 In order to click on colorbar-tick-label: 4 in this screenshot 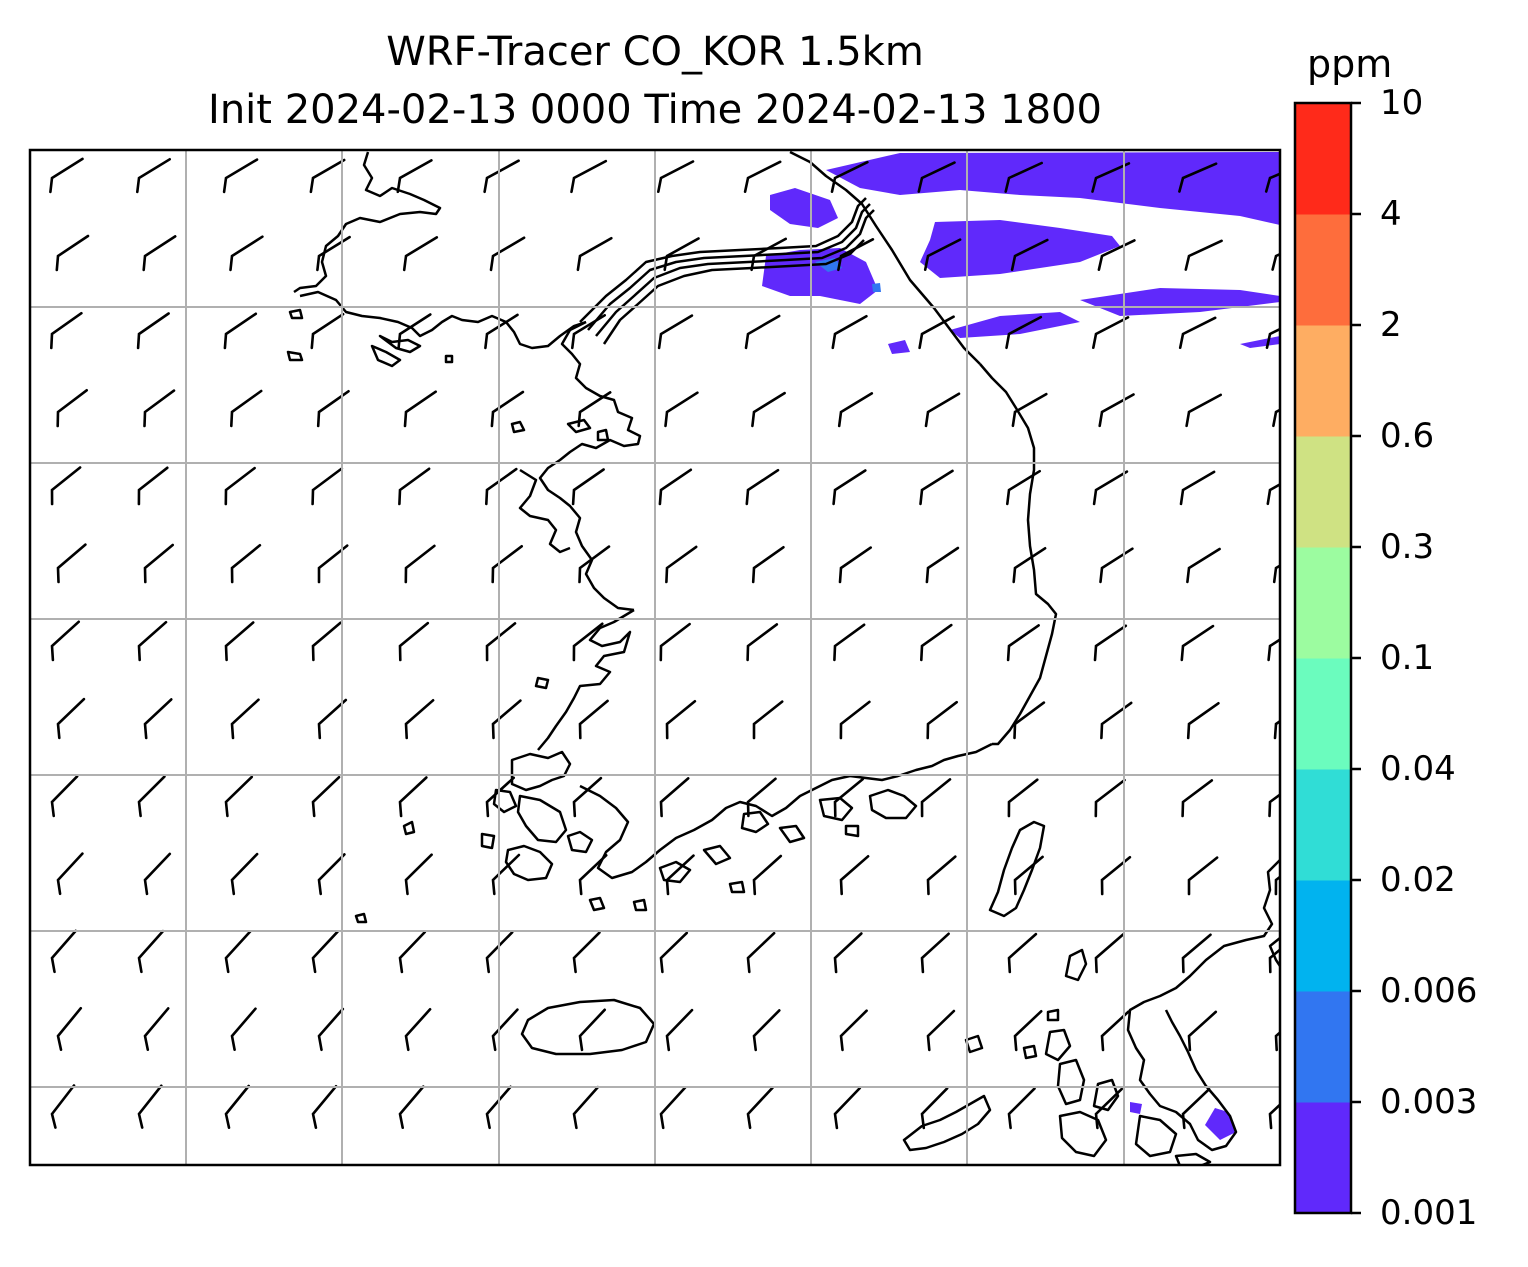, I will do `click(1391, 214)`.